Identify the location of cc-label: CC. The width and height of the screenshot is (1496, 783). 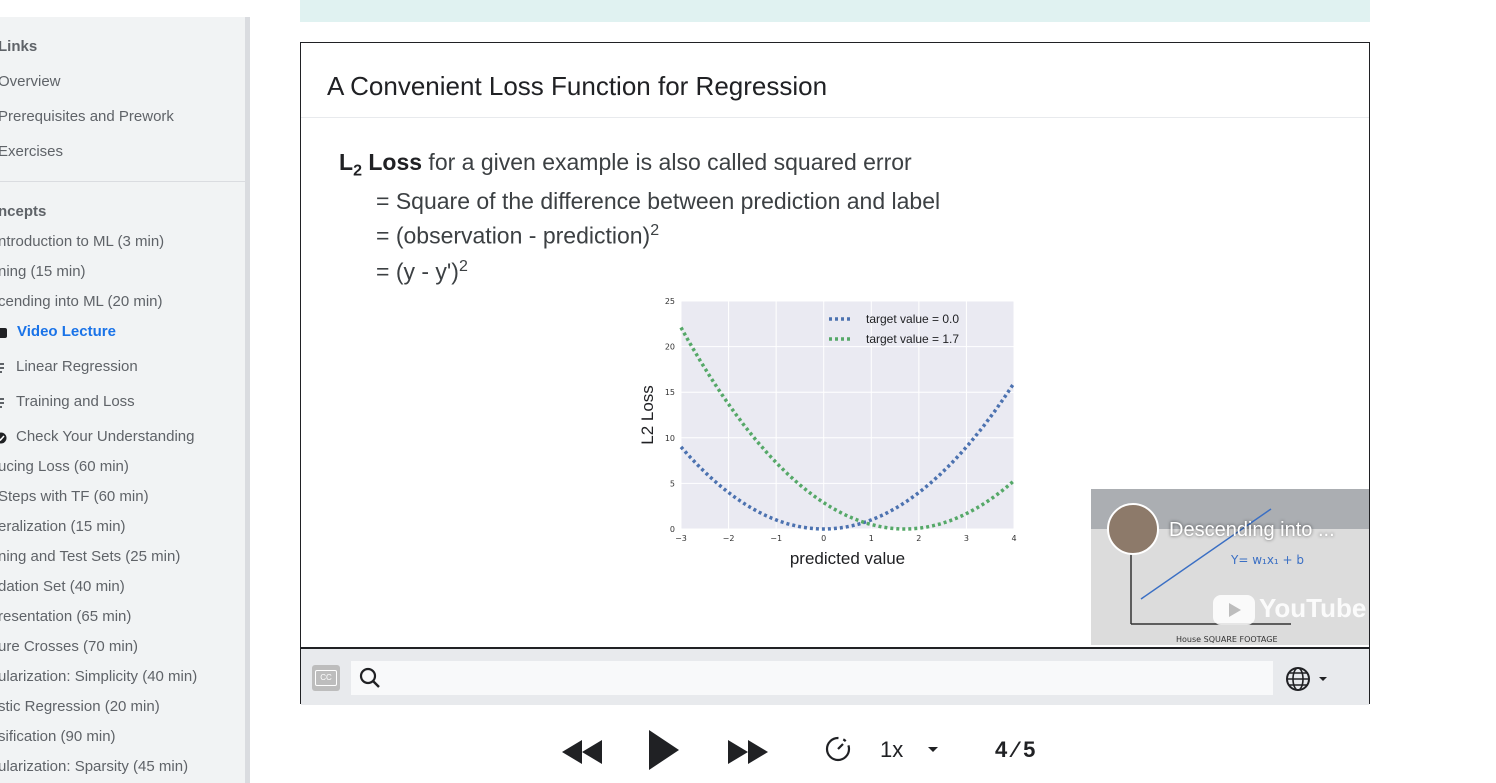
(326, 678).